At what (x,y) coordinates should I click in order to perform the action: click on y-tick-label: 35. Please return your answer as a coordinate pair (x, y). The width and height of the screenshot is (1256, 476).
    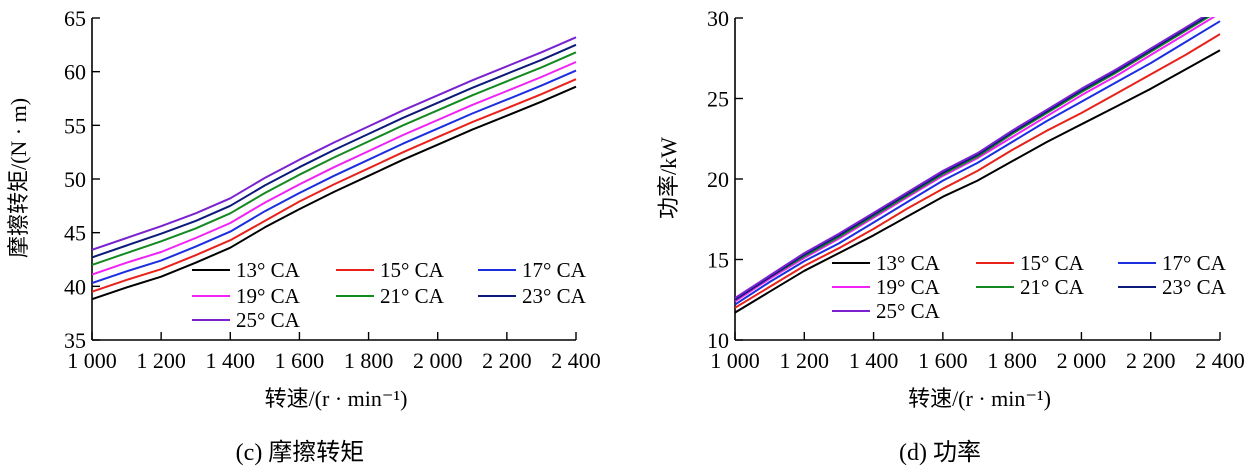
    Looking at the image, I should click on (75, 340).